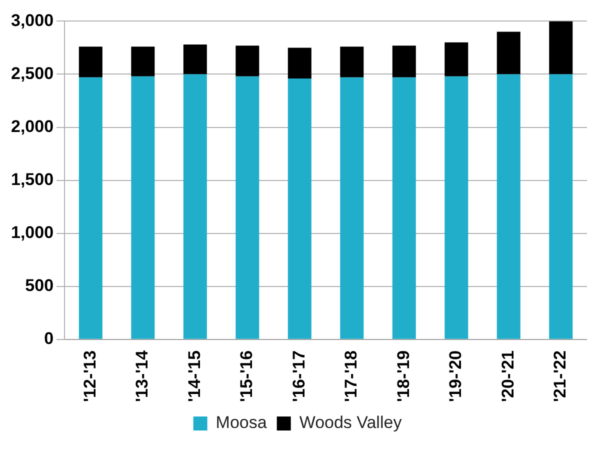  Describe the element at coordinates (456, 376) in the screenshot. I see `x-tick-label: '19-'20` at that location.